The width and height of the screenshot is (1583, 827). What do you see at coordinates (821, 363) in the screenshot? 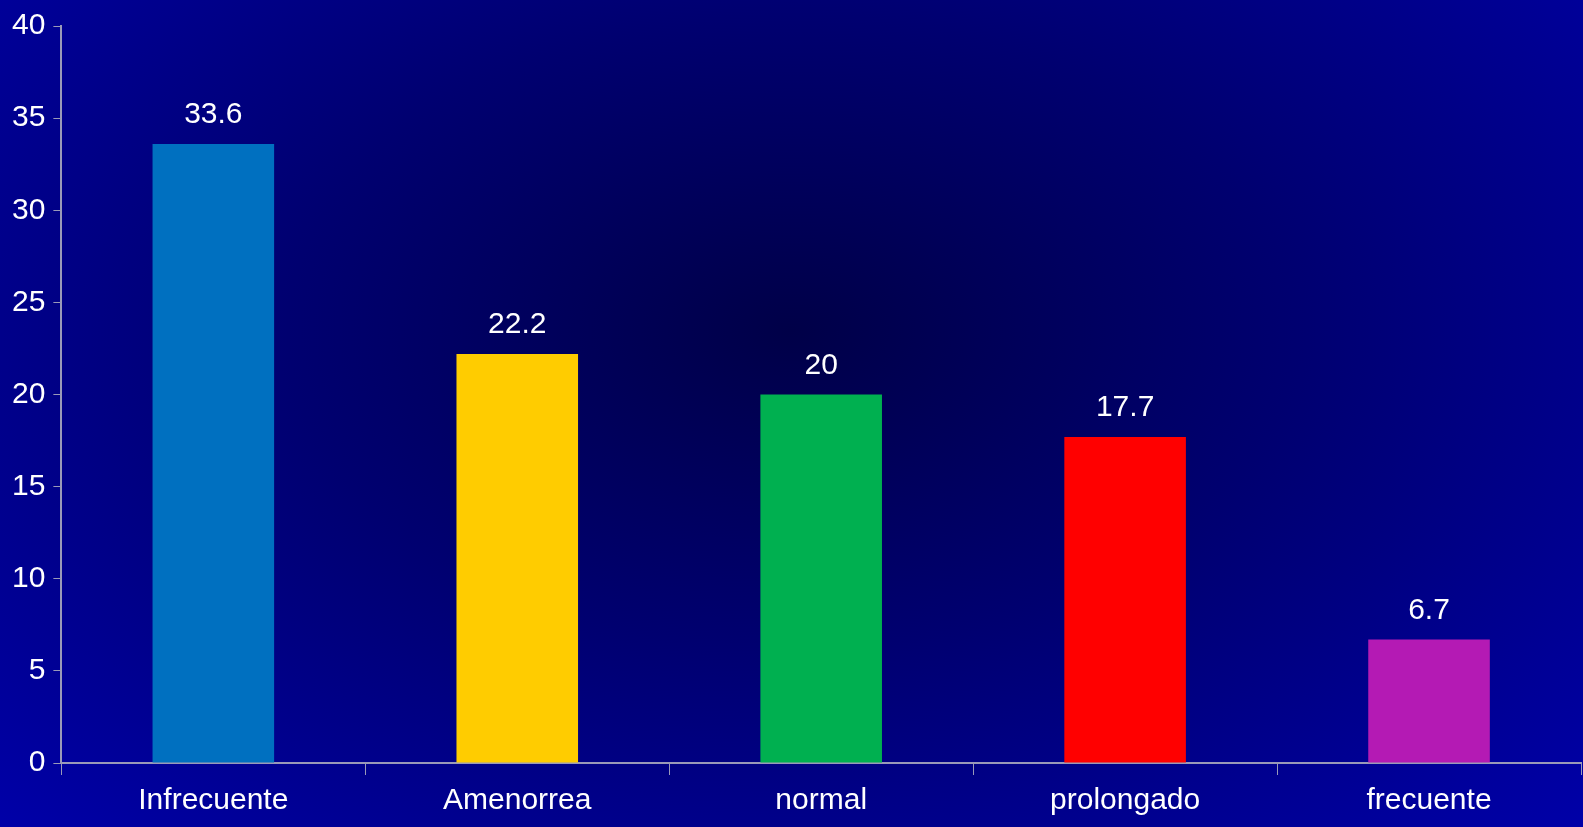
I see `data-label: 20` at bounding box center [821, 363].